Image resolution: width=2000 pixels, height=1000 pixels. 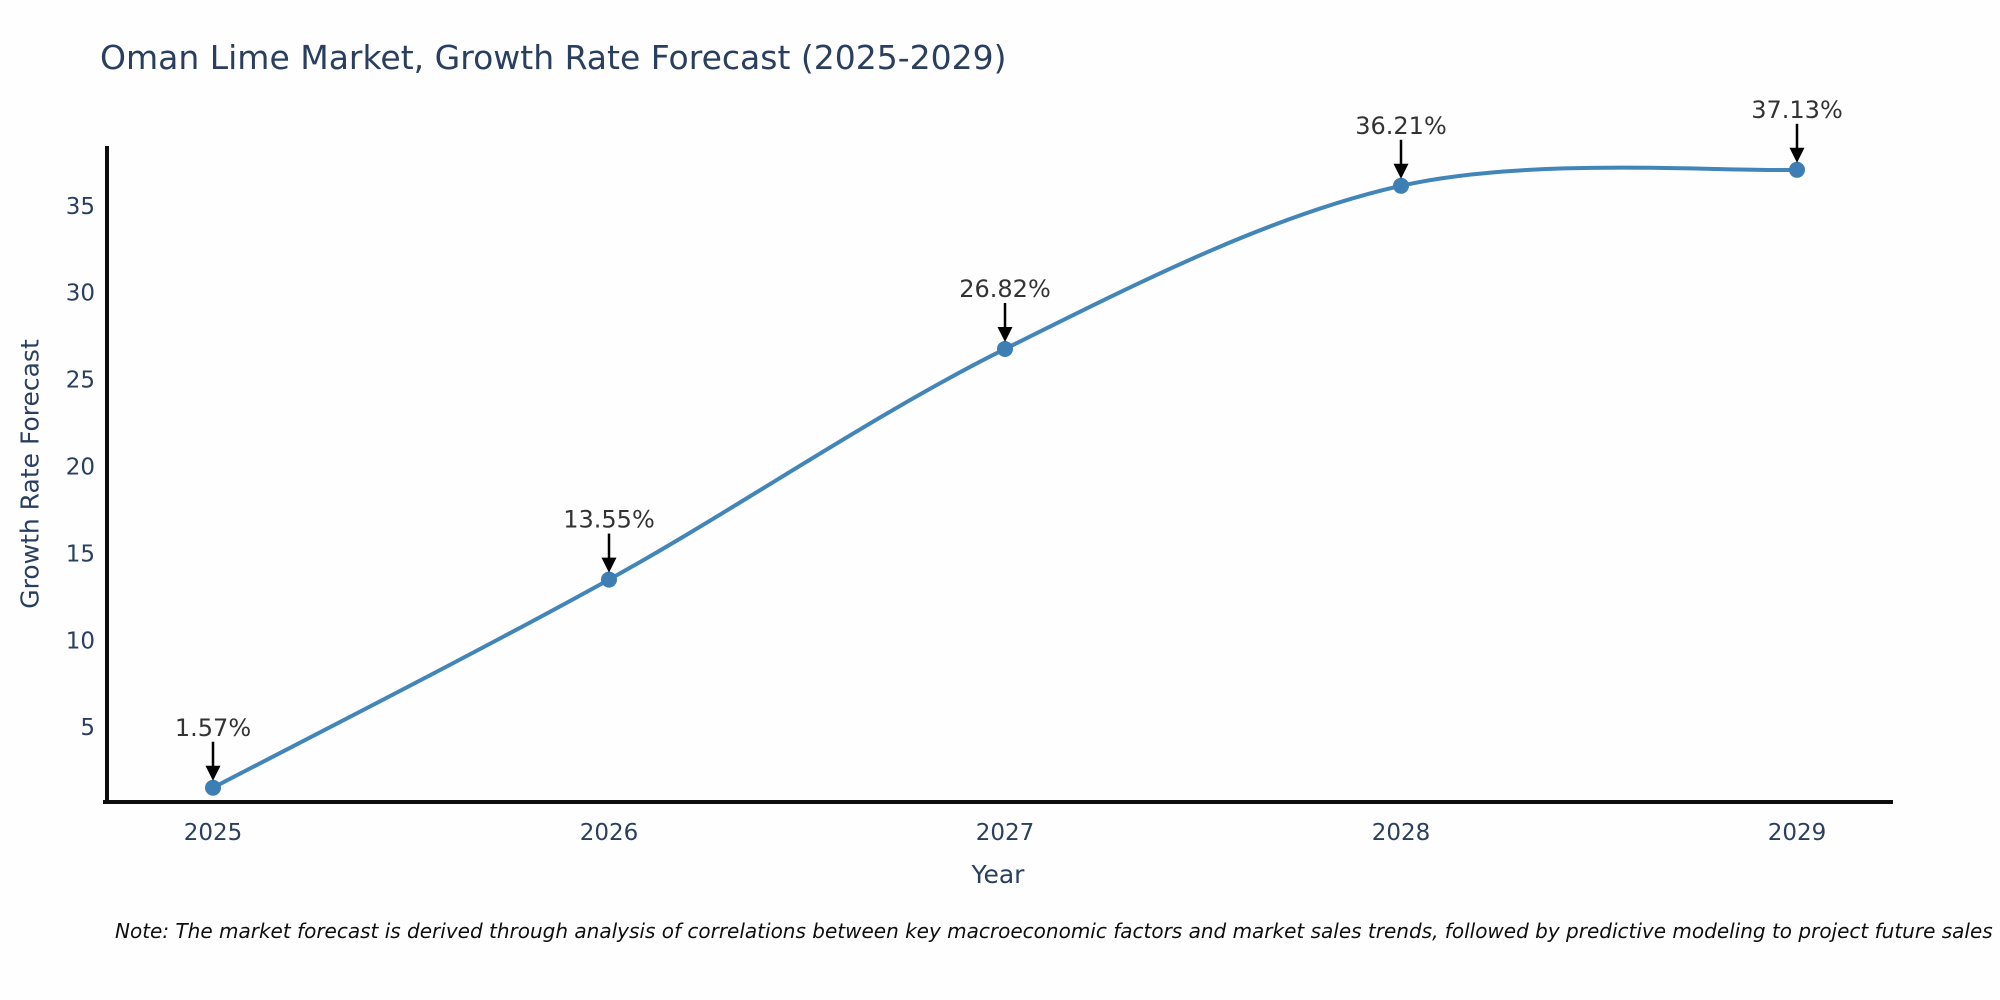 I want to click on y-tick-label: 20, so click(x=80, y=467).